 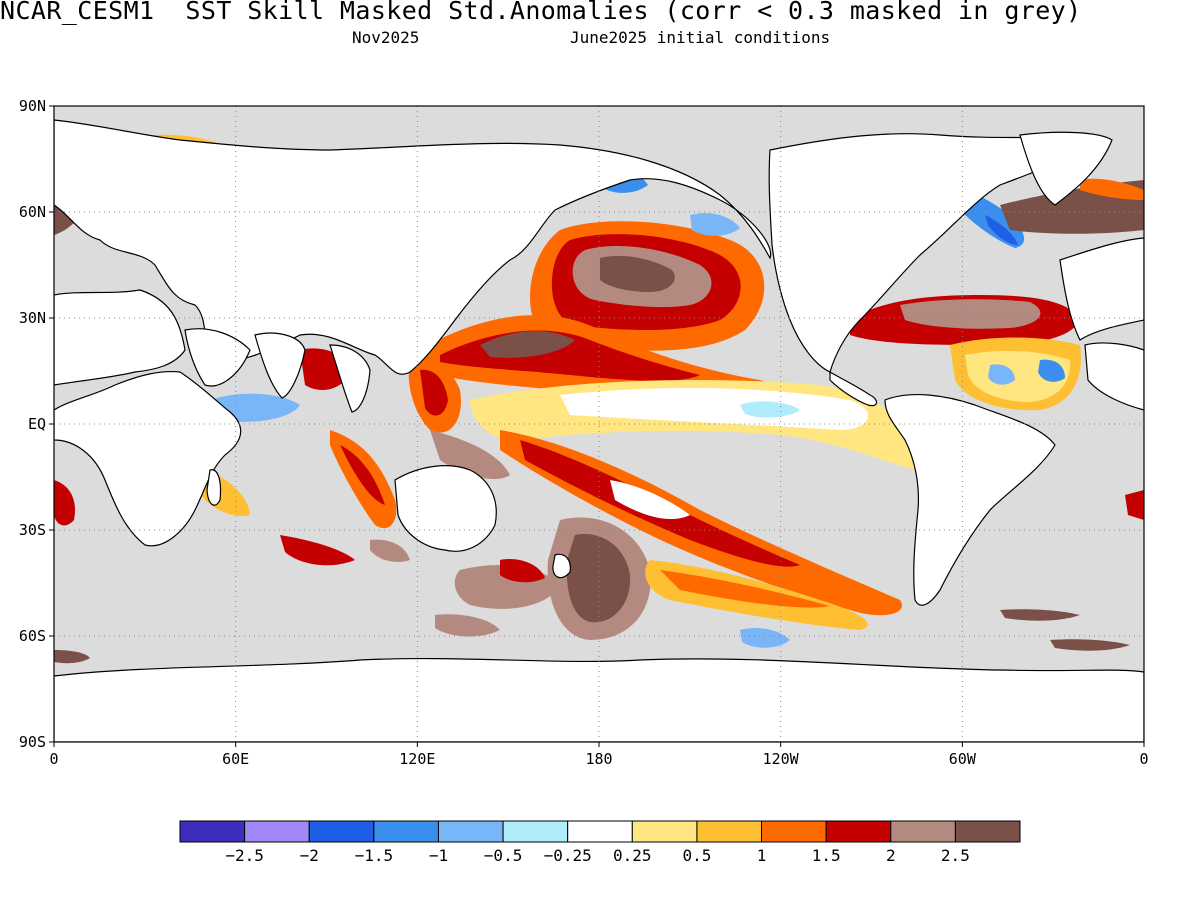 What do you see at coordinates (374, 855) in the screenshot?
I see `colorbar-label: −1.5` at bounding box center [374, 855].